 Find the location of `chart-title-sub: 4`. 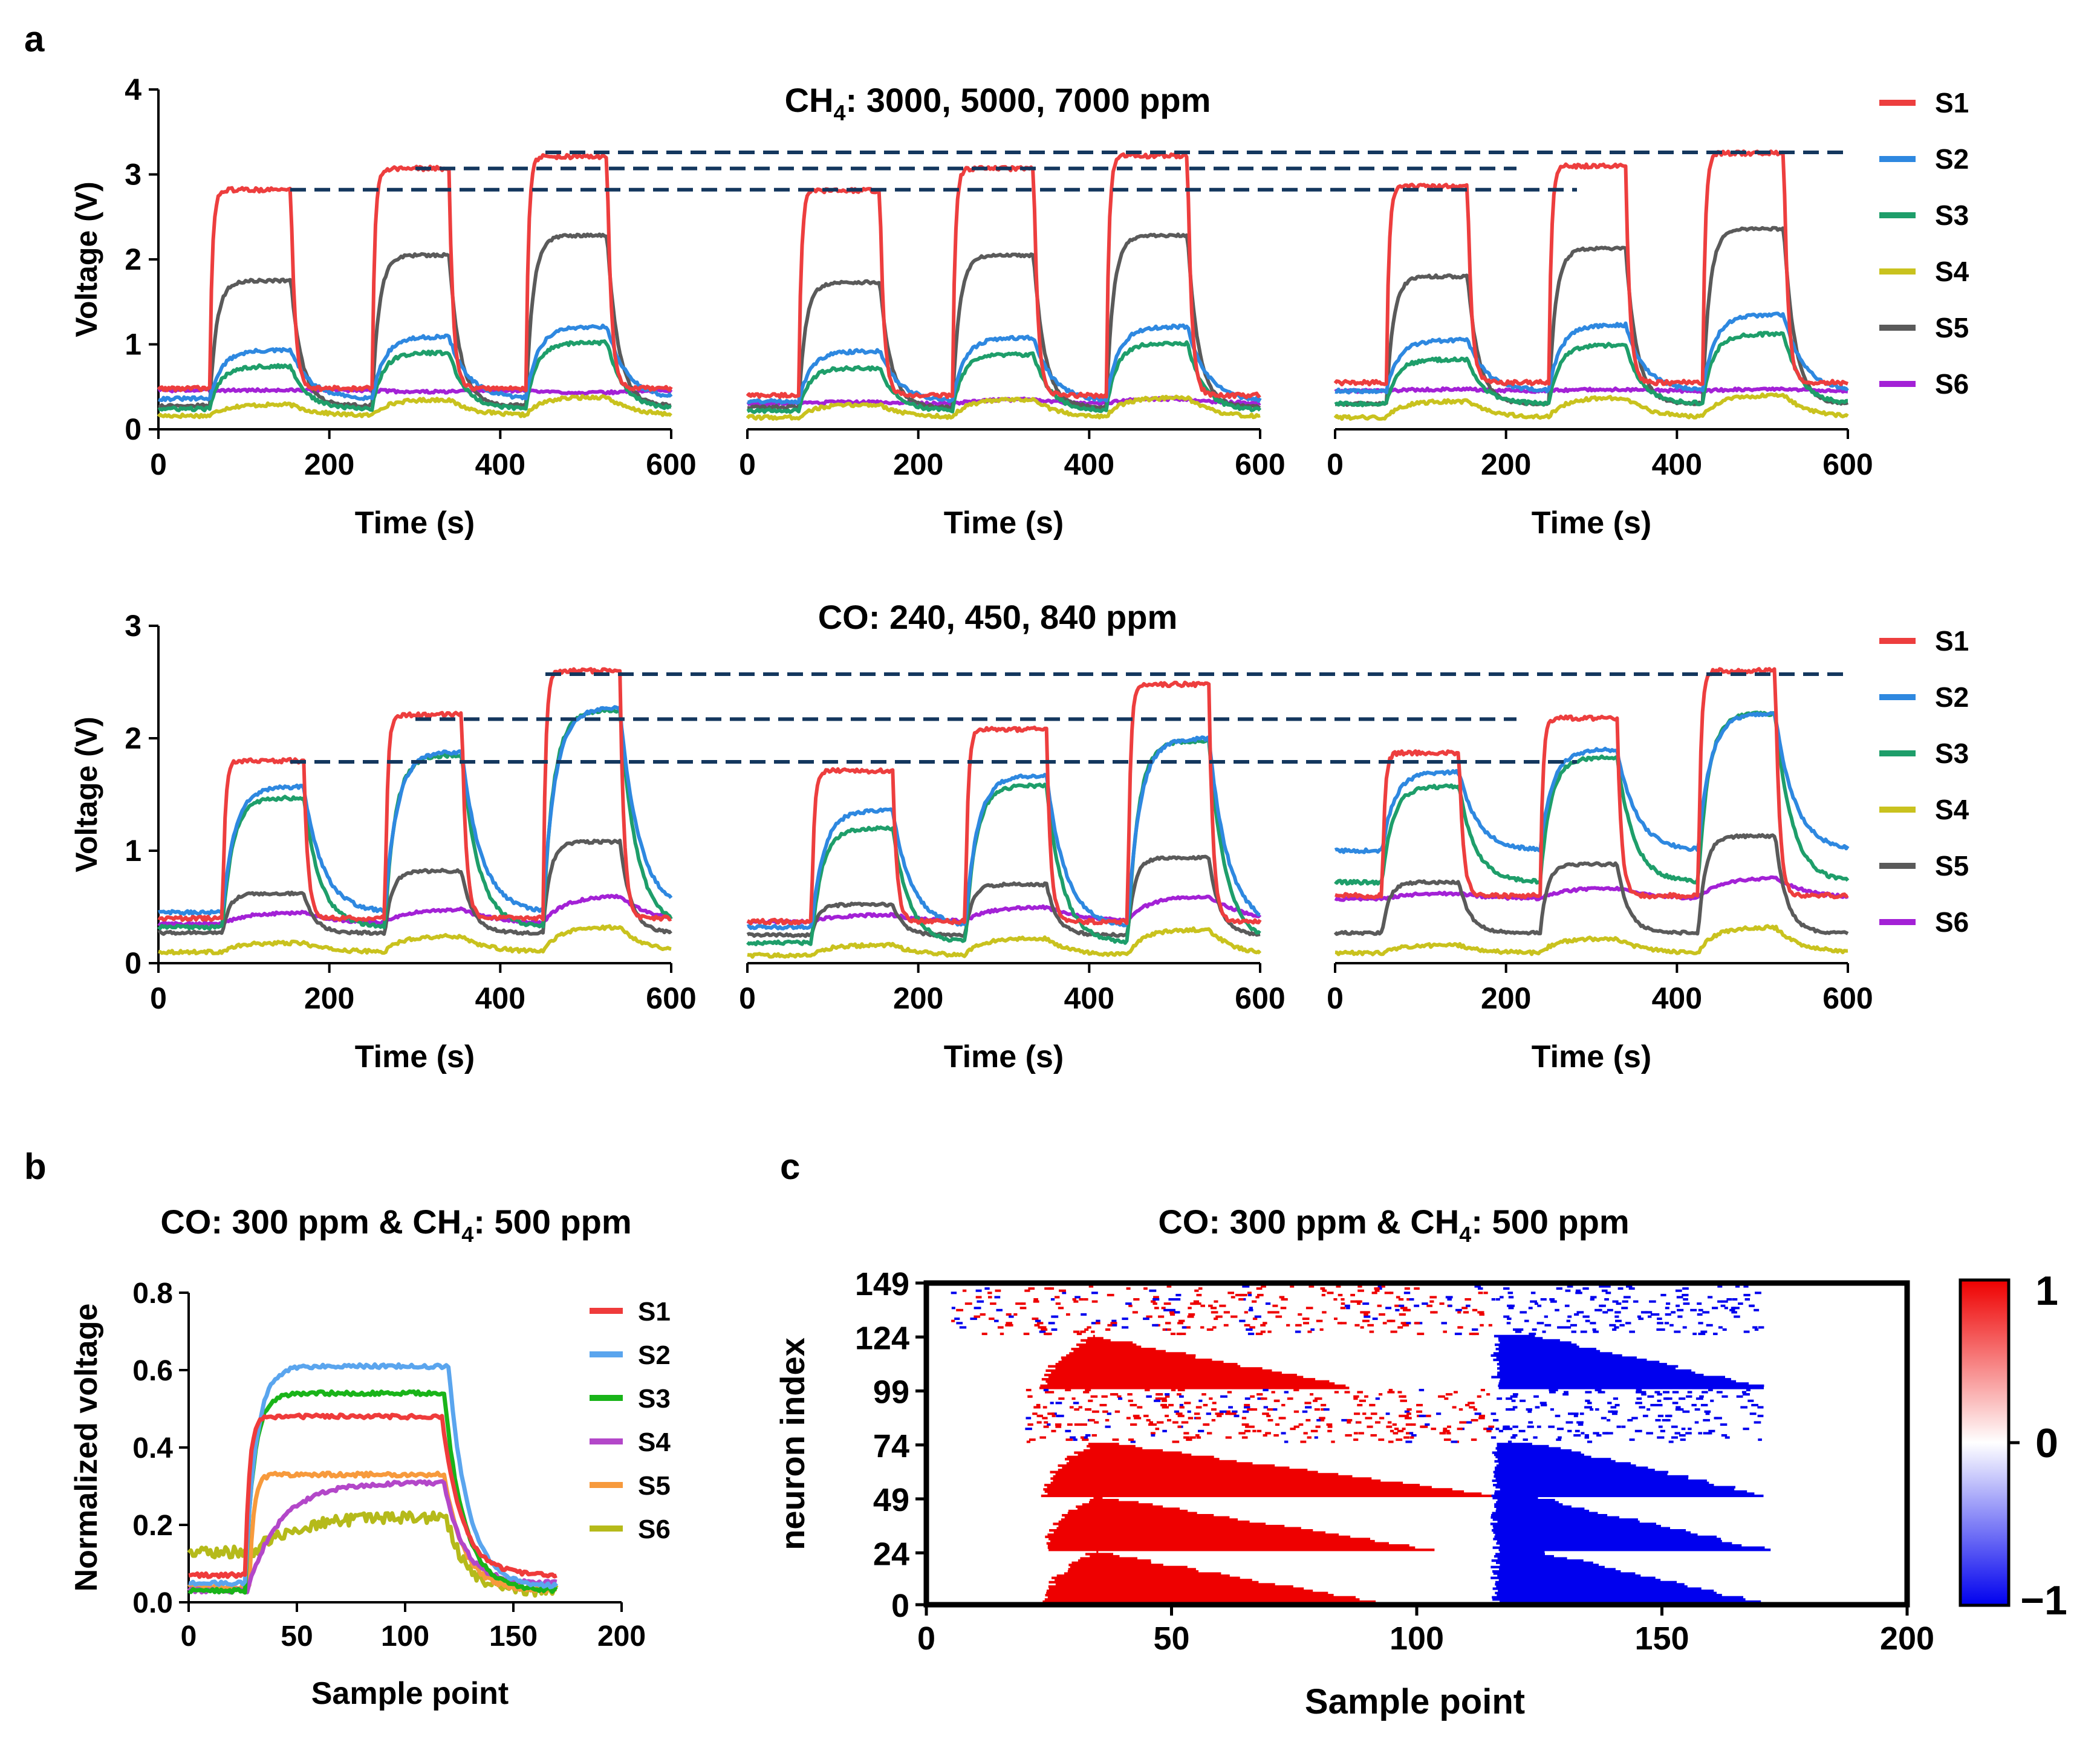

chart-title-sub: 4 is located at coordinates (467, 1234).